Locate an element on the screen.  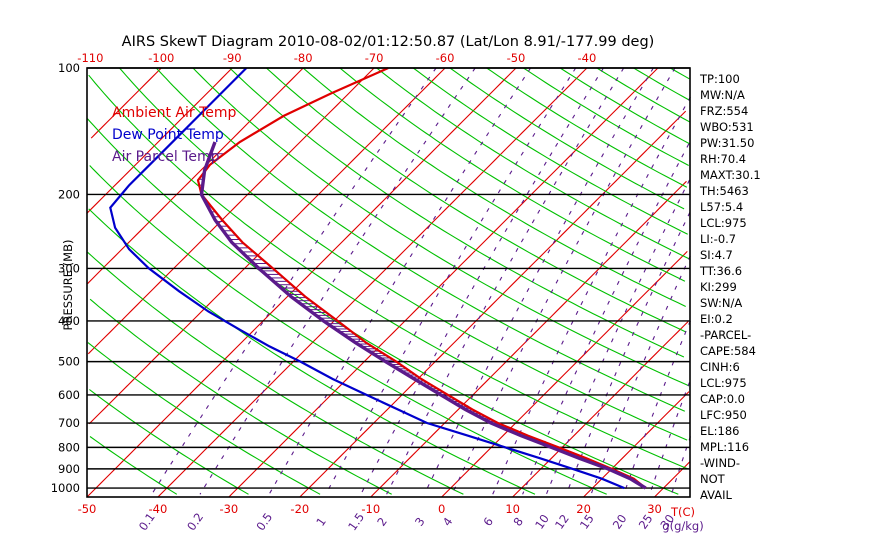
top-temp-tick-label: -60 is located at coordinates (445, 58).